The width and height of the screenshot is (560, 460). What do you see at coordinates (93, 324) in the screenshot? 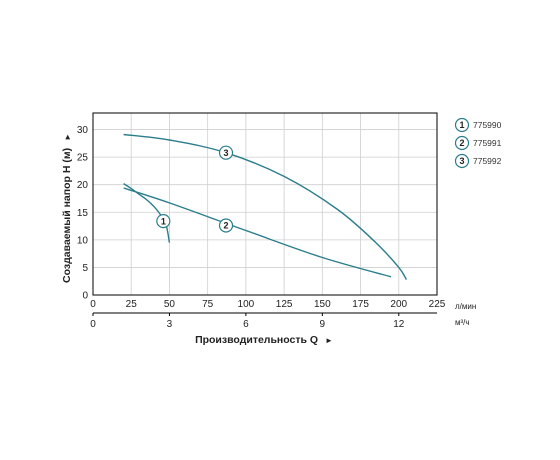
I see `x2-tick-label: 0` at bounding box center [93, 324].